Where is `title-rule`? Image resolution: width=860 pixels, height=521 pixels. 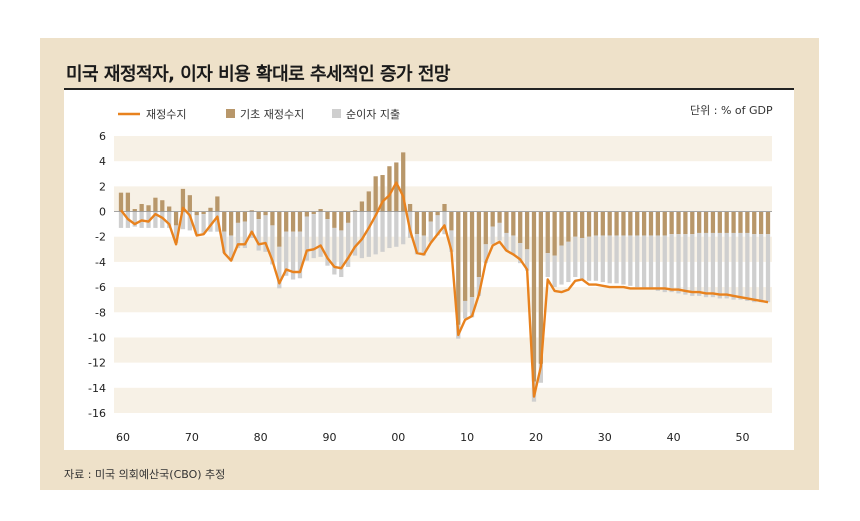 title-rule is located at coordinates (429, 89).